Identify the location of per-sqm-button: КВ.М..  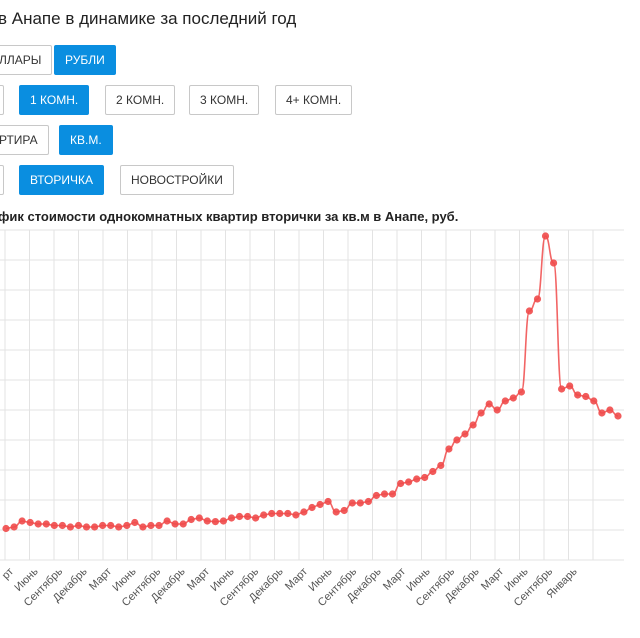
(86, 140).